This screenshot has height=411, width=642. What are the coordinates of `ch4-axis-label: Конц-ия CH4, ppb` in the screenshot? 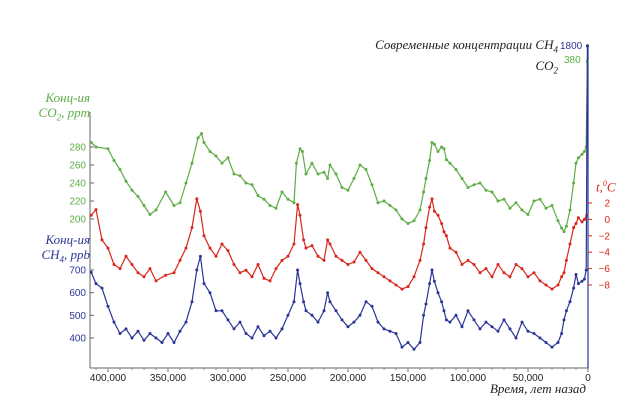 It's located at (49, 250).